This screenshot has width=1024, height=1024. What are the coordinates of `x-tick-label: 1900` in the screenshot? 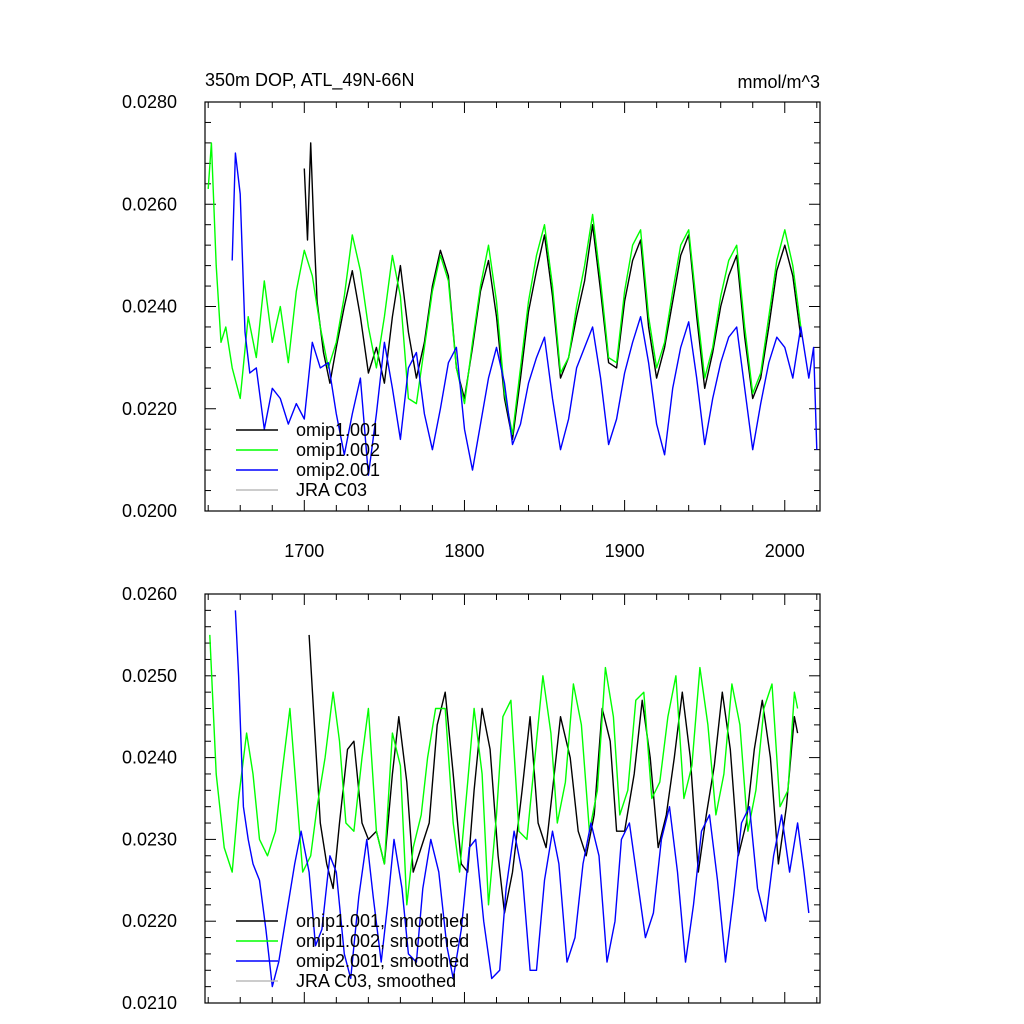 It's located at (625, 551).